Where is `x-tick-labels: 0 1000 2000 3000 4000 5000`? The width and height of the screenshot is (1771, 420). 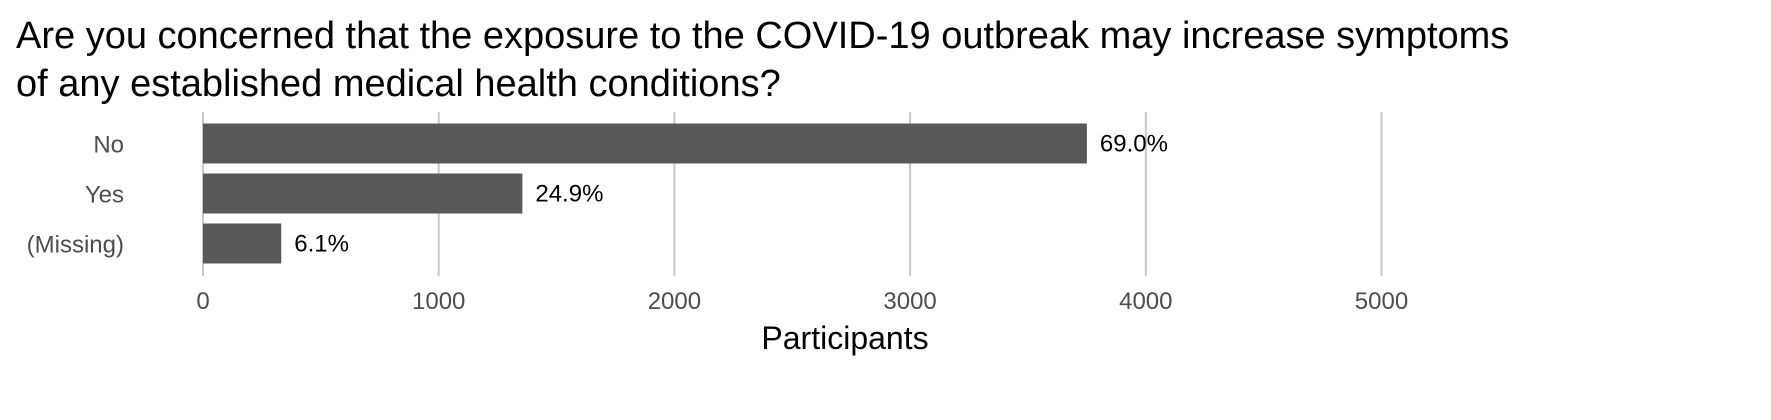 x-tick-labels: 0 1000 2000 3000 4000 5000 is located at coordinates (802, 301).